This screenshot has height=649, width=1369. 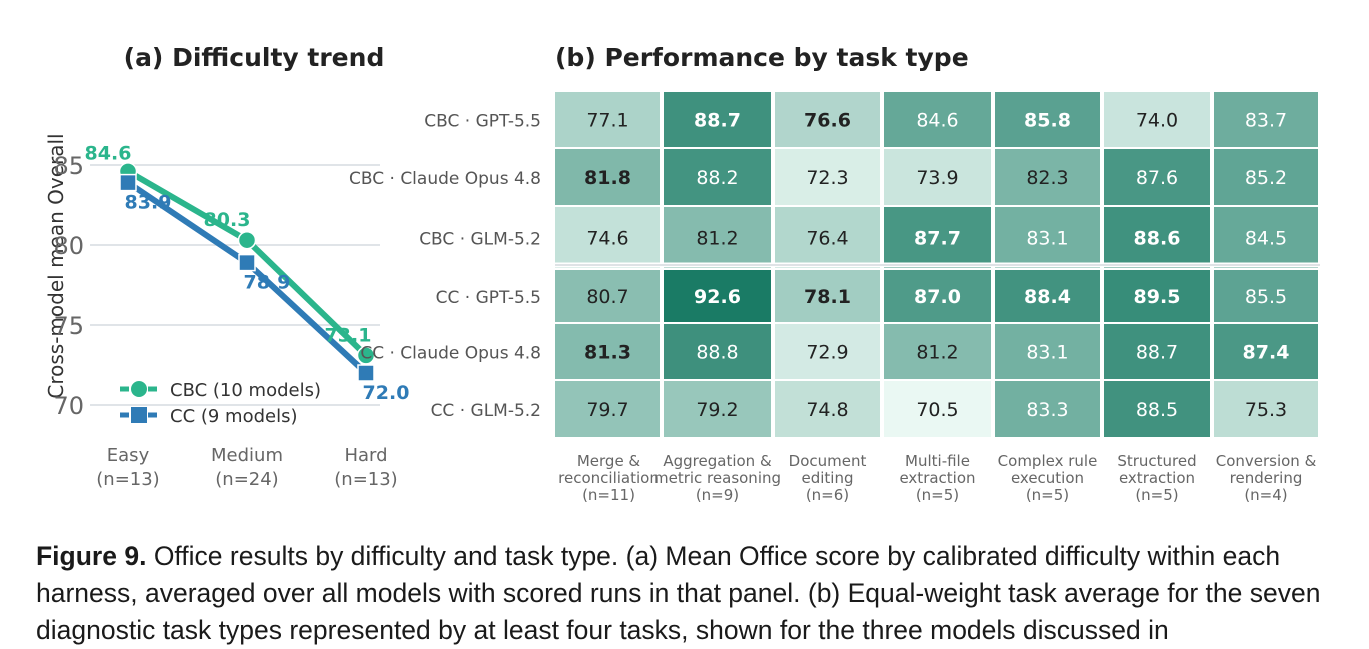 I want to click on cell-value: 87.6, so click(x=1157, y=178).